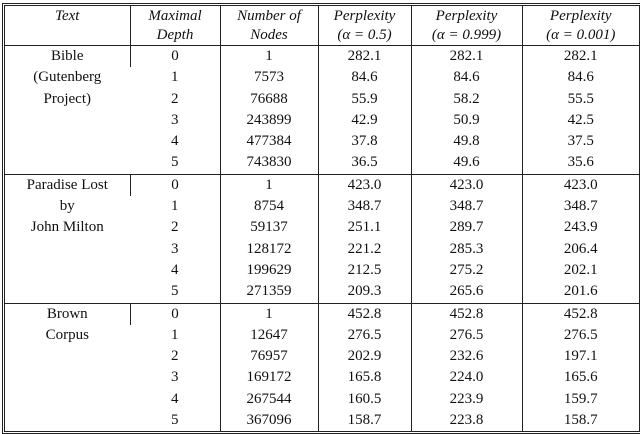  Describe the element at coordinates (580, 399) in the screenshot. I see `cell-perplexity-alpha-0-001: 159.7` at that location.